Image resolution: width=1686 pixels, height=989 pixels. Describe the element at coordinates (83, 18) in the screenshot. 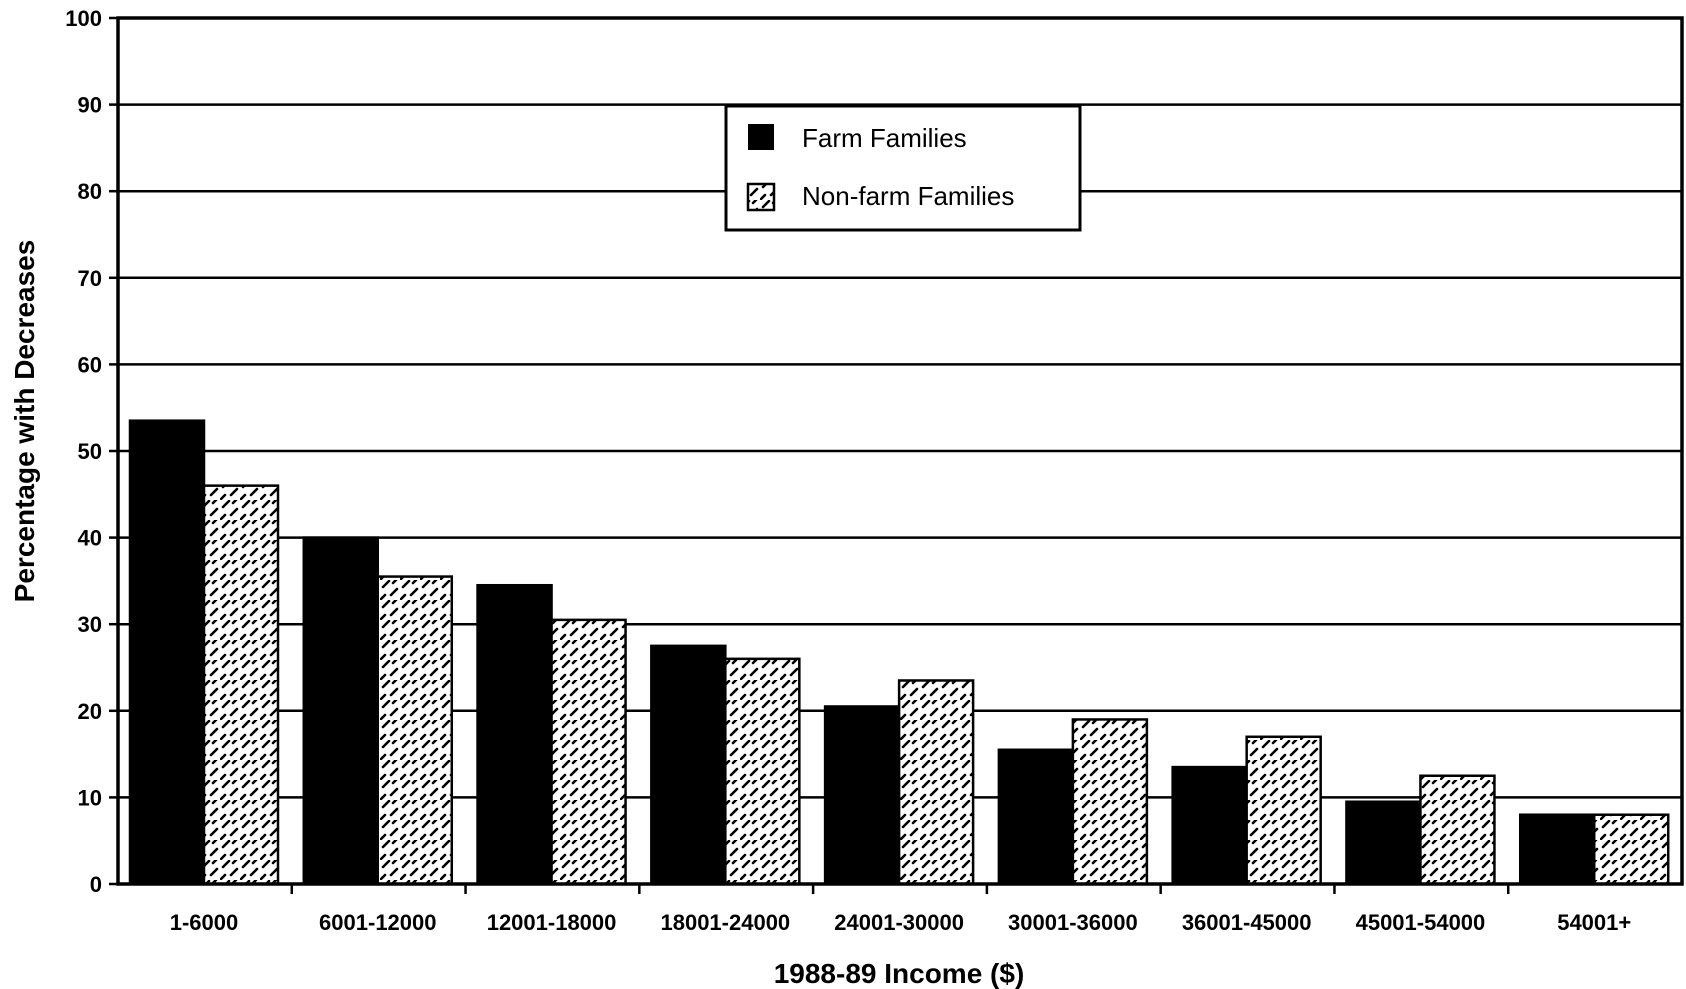

I see `y-tick-label: 100` at that location.